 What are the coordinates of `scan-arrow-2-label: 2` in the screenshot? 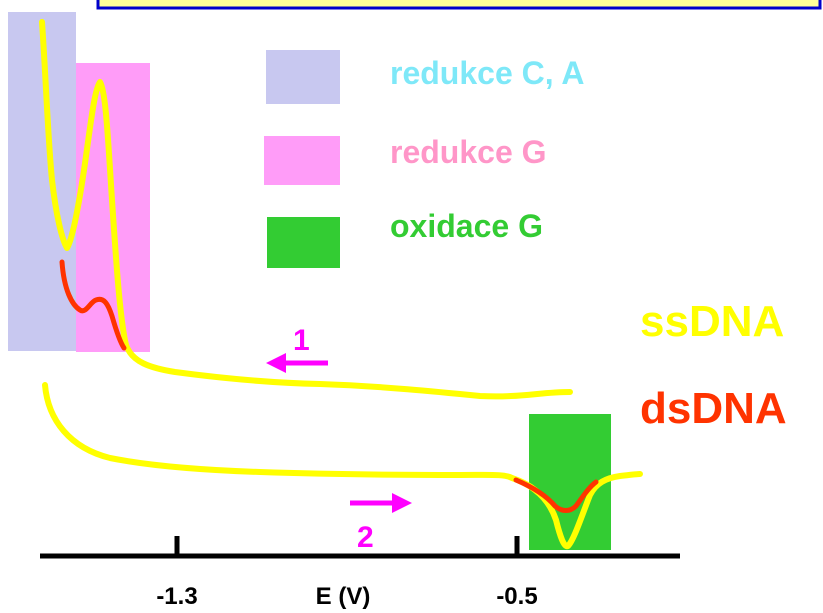 It's located at (365, 537).